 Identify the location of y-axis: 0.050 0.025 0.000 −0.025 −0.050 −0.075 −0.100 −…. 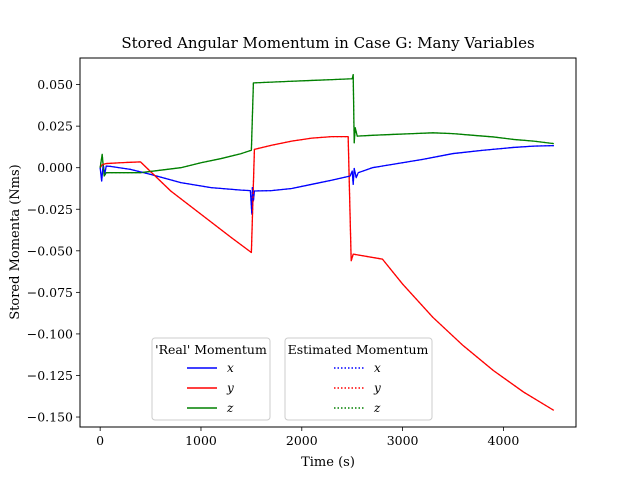
(53, 251).